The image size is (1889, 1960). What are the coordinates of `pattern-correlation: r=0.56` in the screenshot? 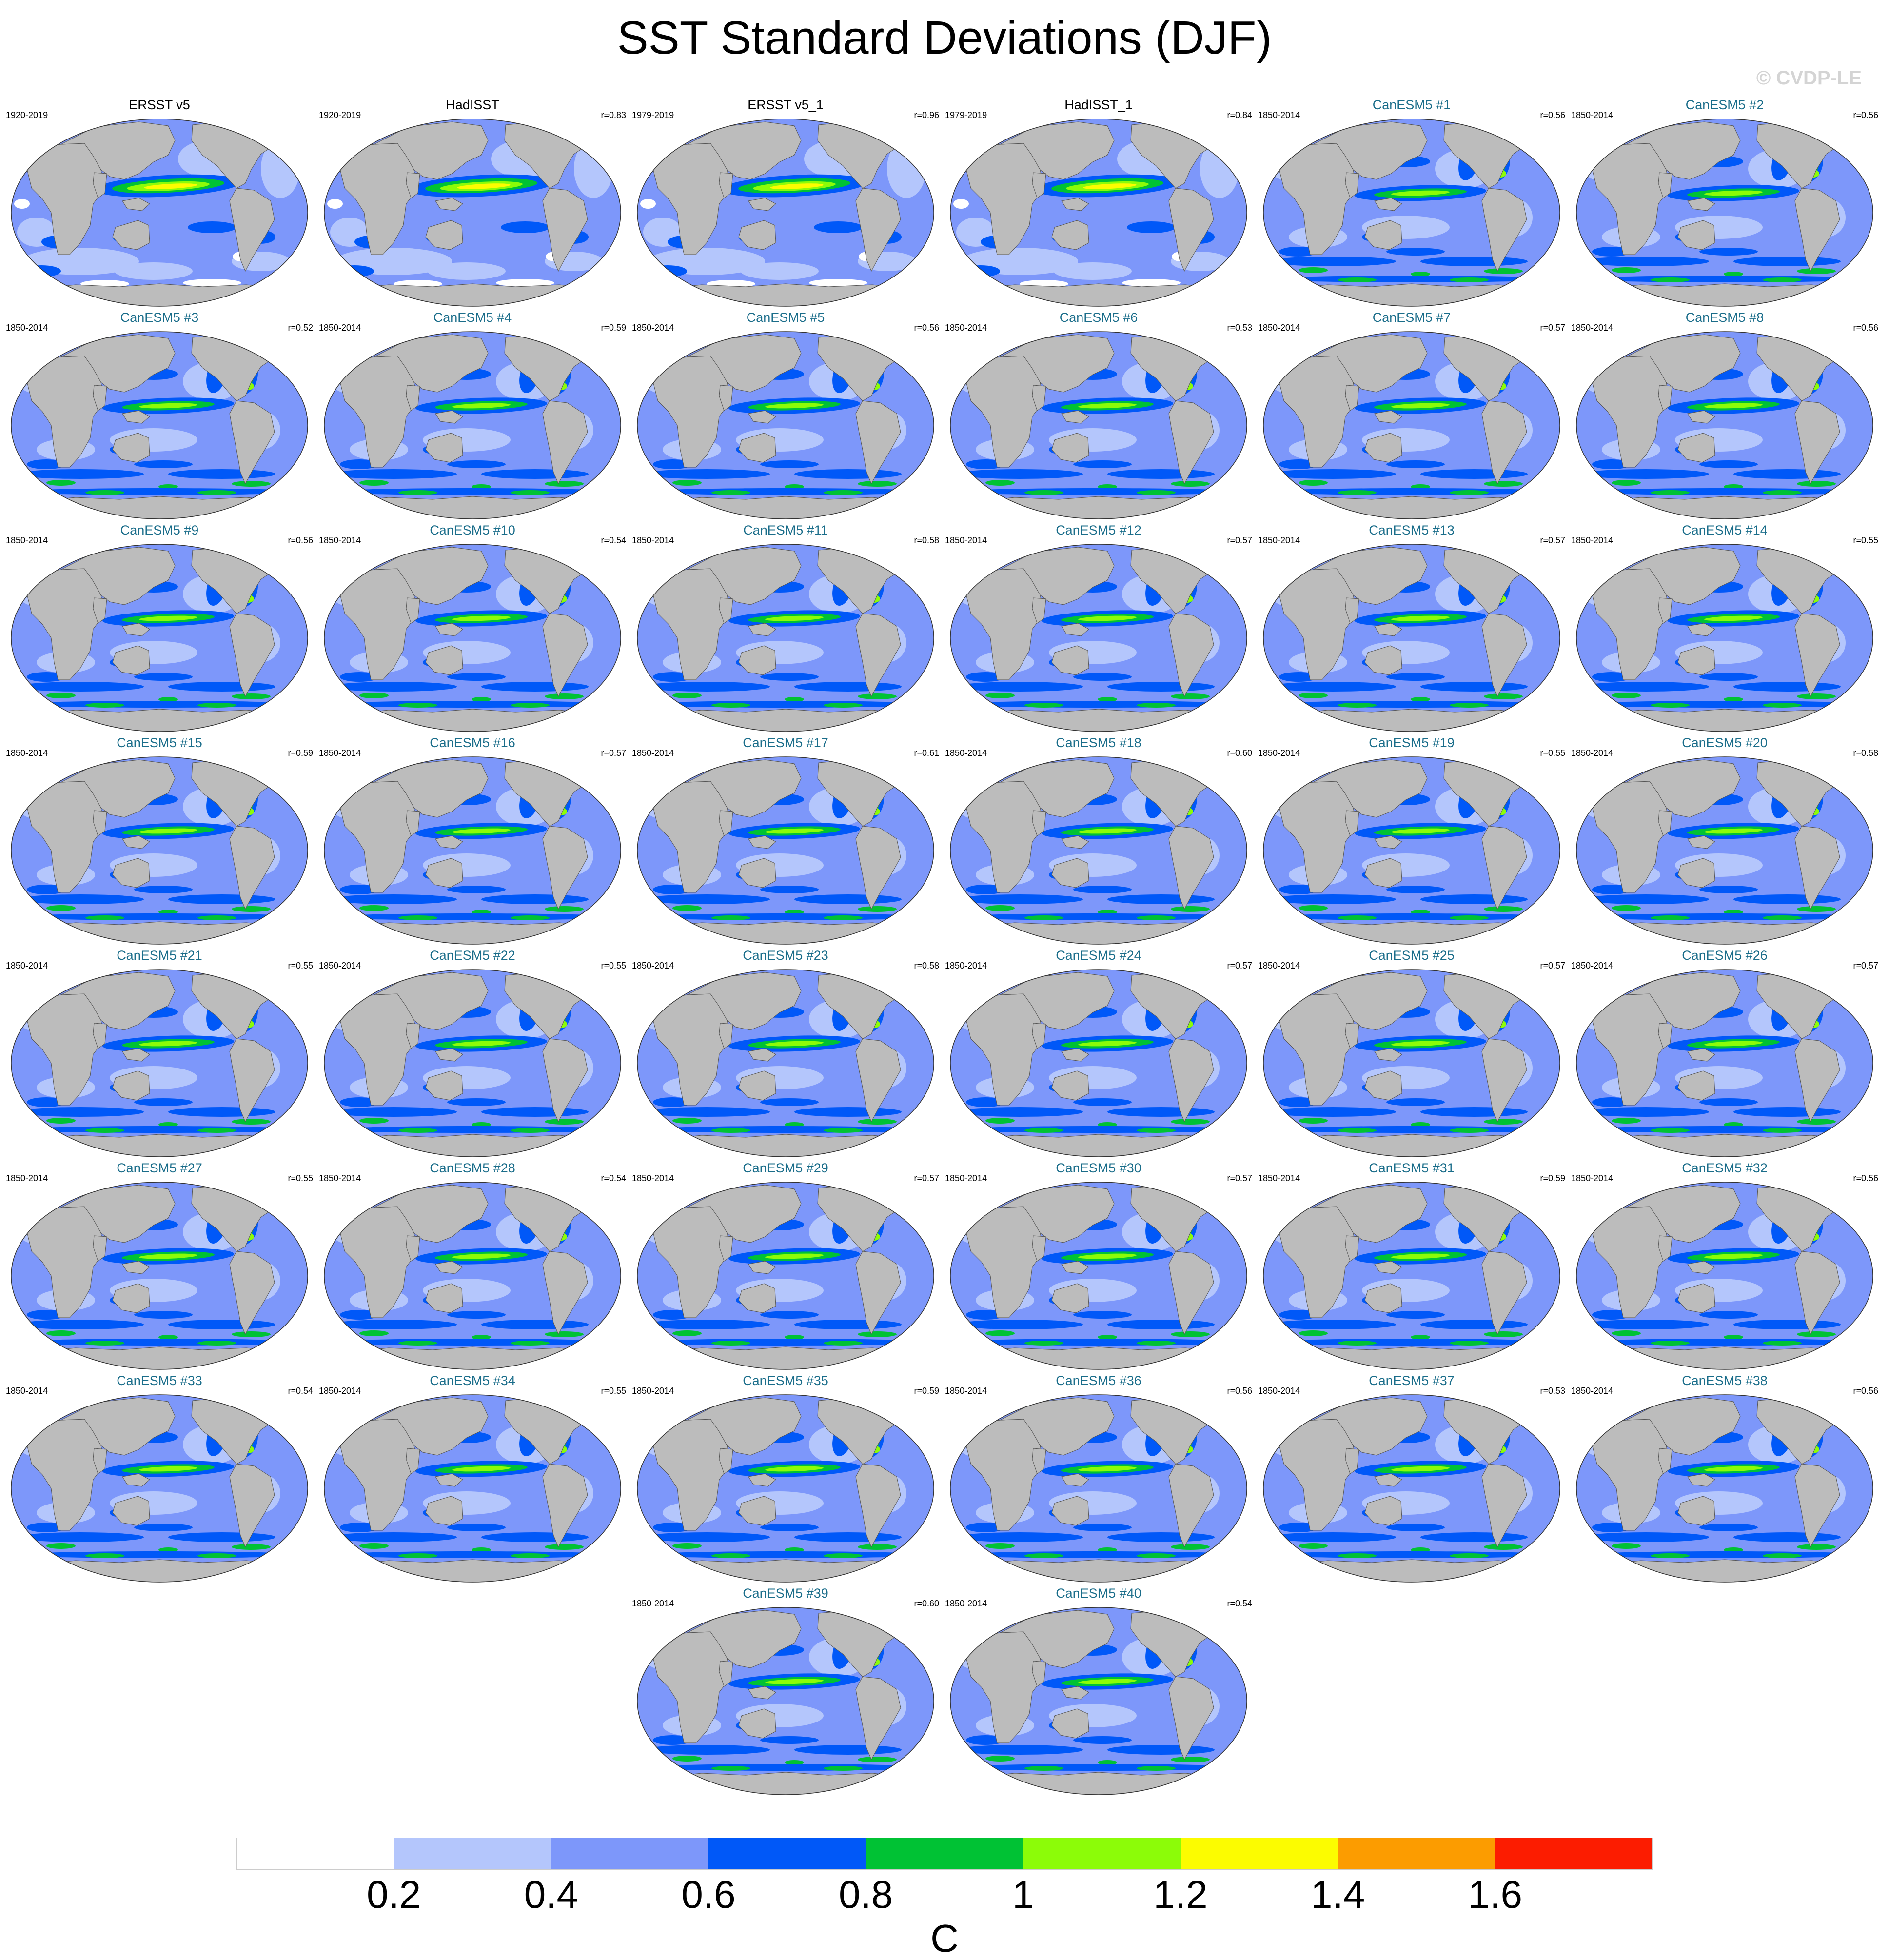 It's located at (300, 540).